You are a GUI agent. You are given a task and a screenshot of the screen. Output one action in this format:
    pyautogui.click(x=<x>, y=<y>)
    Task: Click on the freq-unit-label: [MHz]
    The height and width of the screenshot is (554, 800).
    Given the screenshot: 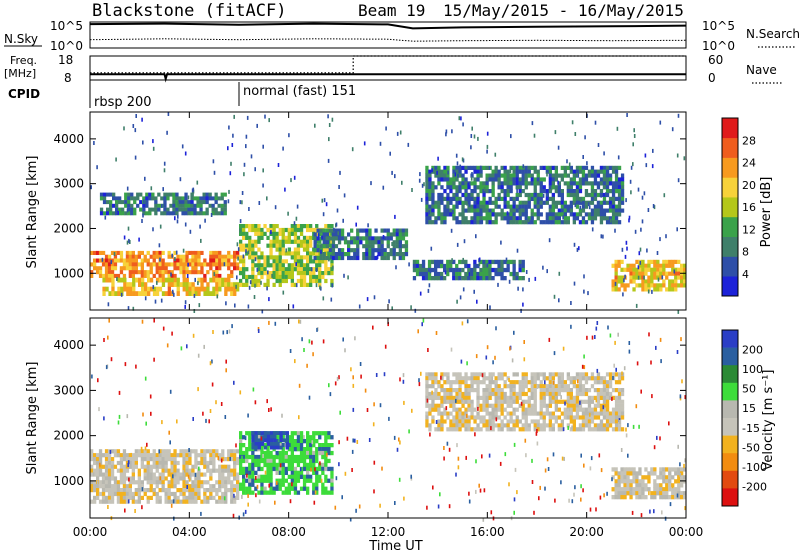 What is the action you would take?
    pyautogui.click(x=20, y=73)
    